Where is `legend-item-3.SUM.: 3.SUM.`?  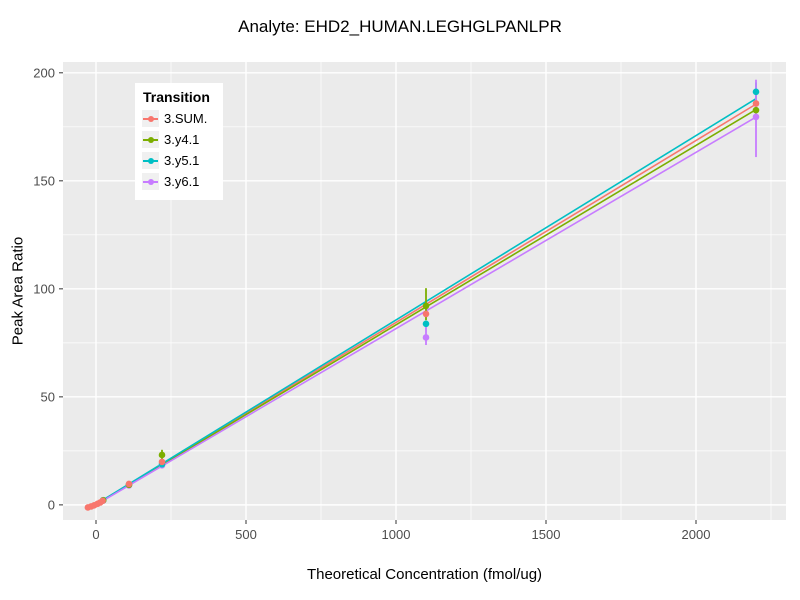 legend-item-3.SUM.: 3.SUM. is located at coordinates (176, 118).